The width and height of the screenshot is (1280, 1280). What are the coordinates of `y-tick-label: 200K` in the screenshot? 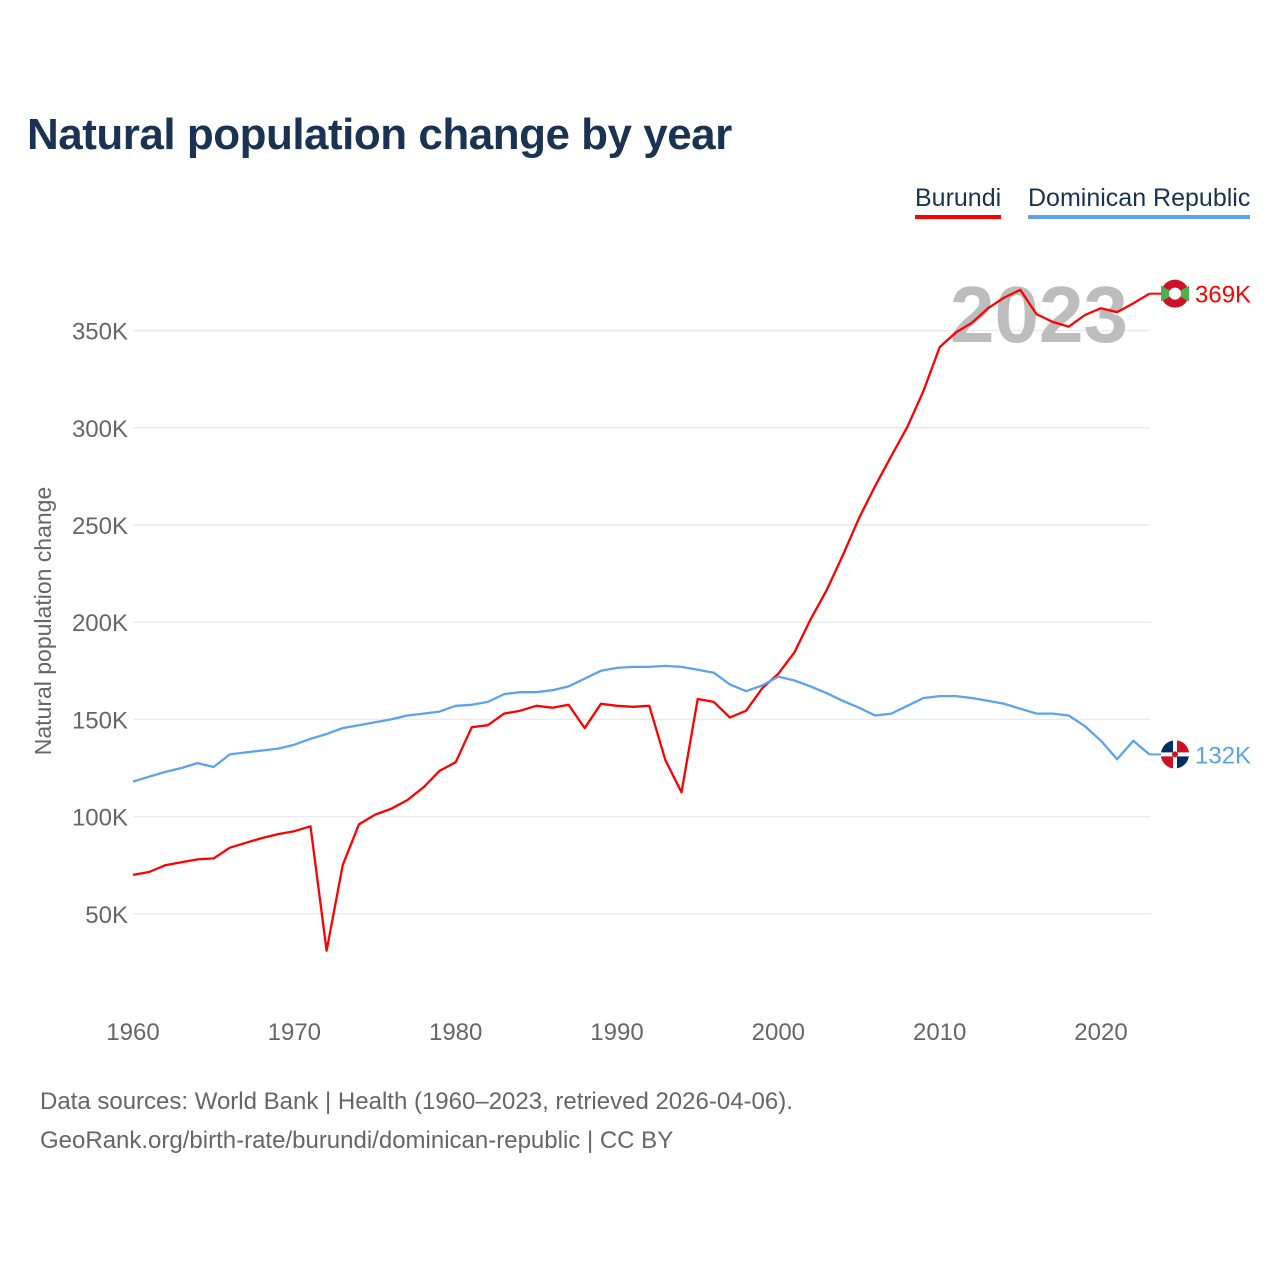 It's located at (100, 623).